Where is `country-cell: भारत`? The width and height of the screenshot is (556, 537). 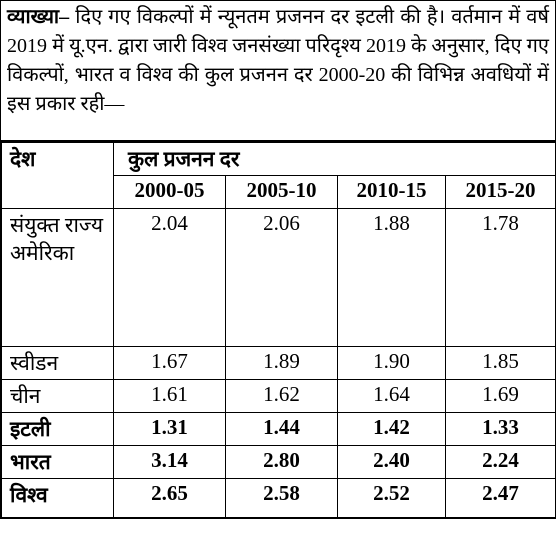
country-cell: भारत is located at coordinates (57, 462).